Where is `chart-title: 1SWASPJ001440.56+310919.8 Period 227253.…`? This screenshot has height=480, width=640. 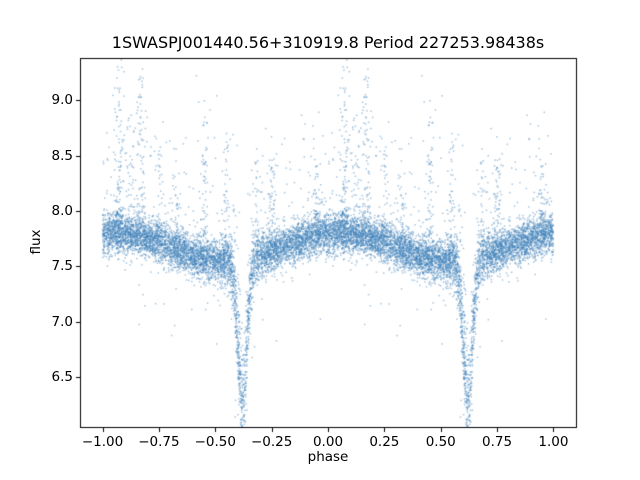 chart-title: 1SWASPJ001440.56+310919.8 Period 227253.… is located at coordinates (328, 42).